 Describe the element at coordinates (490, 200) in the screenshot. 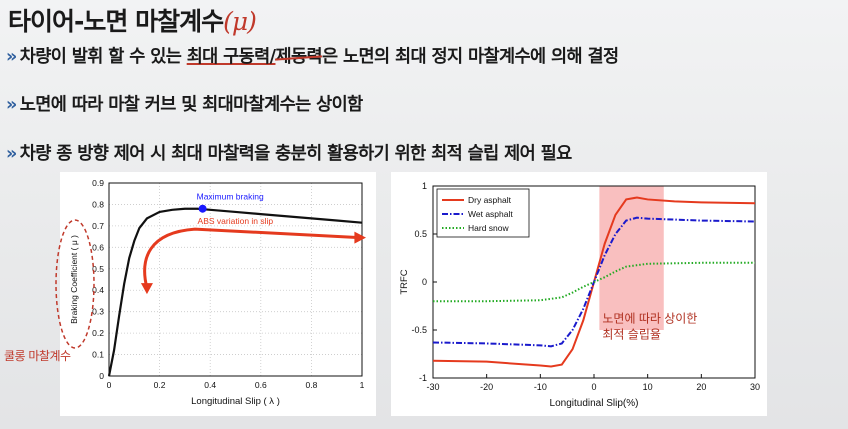

I see `legend-label: Dry asphalt` at that location.